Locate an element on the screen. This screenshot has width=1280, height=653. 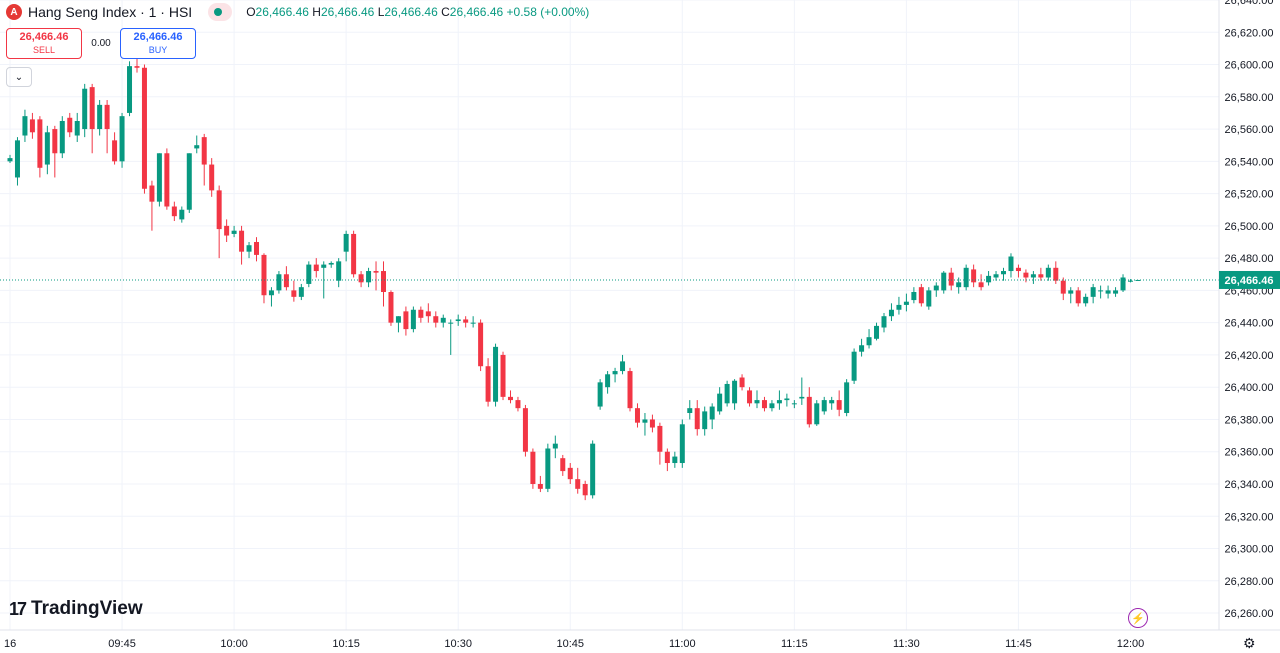
tradingview-name: TradingView is located at coordinates (87, 608).